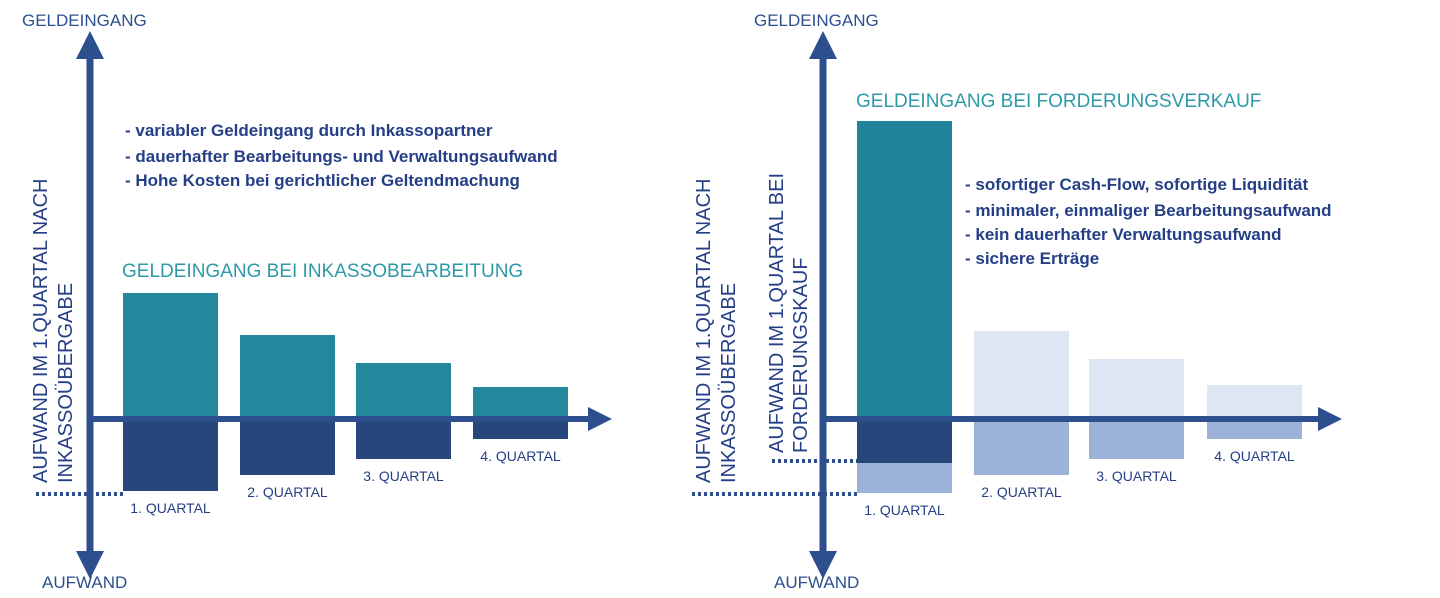 Image resolution: width=1440 pixels, height=598 pixels. What do you see at coordinates (84, 582) in the screenshot?
I see `y-bottom-label-left: AUFWAND` at bounding box center [84, 582].